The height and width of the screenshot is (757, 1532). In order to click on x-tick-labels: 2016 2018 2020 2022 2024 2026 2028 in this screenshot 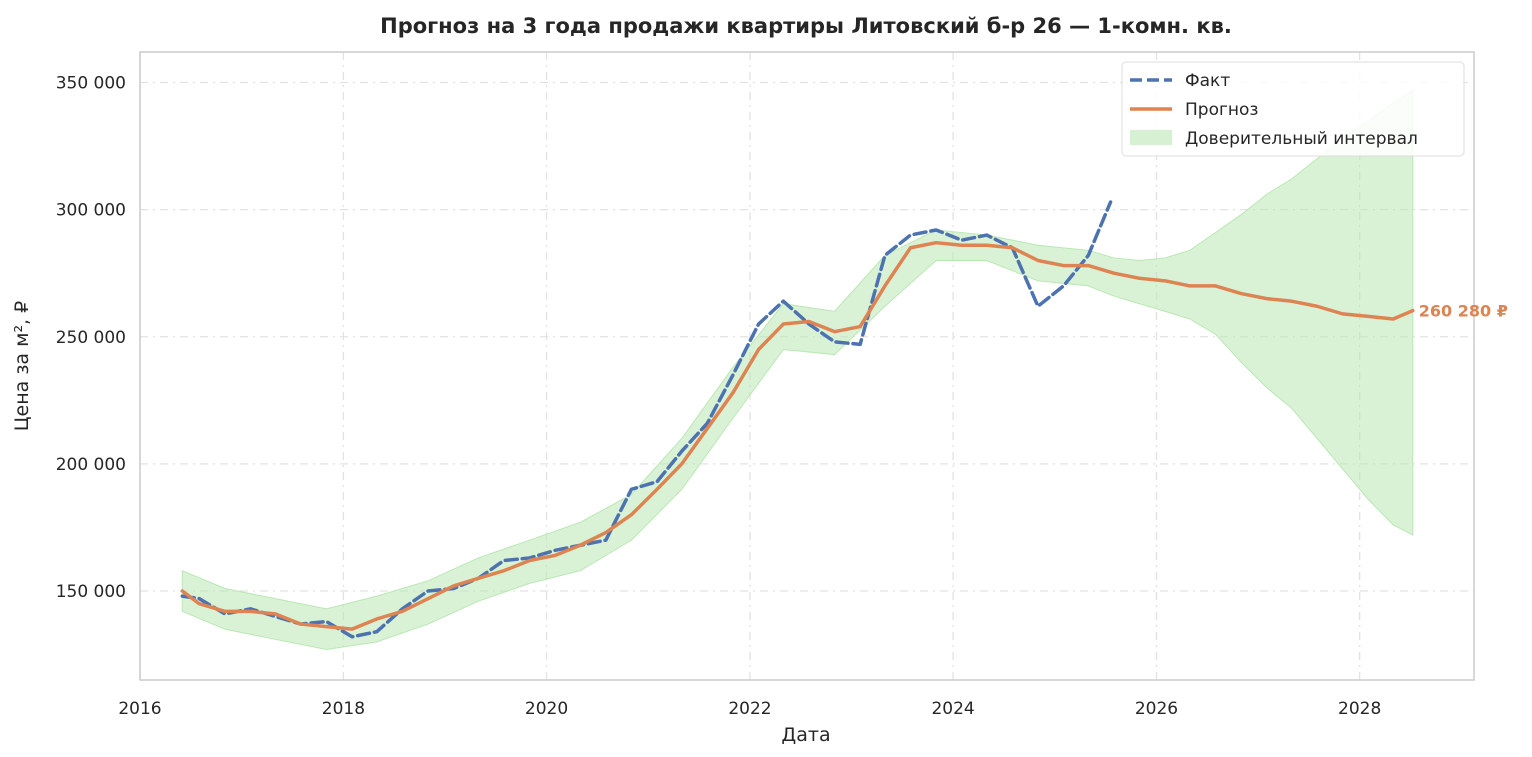, I will do `click(749, 709)`.